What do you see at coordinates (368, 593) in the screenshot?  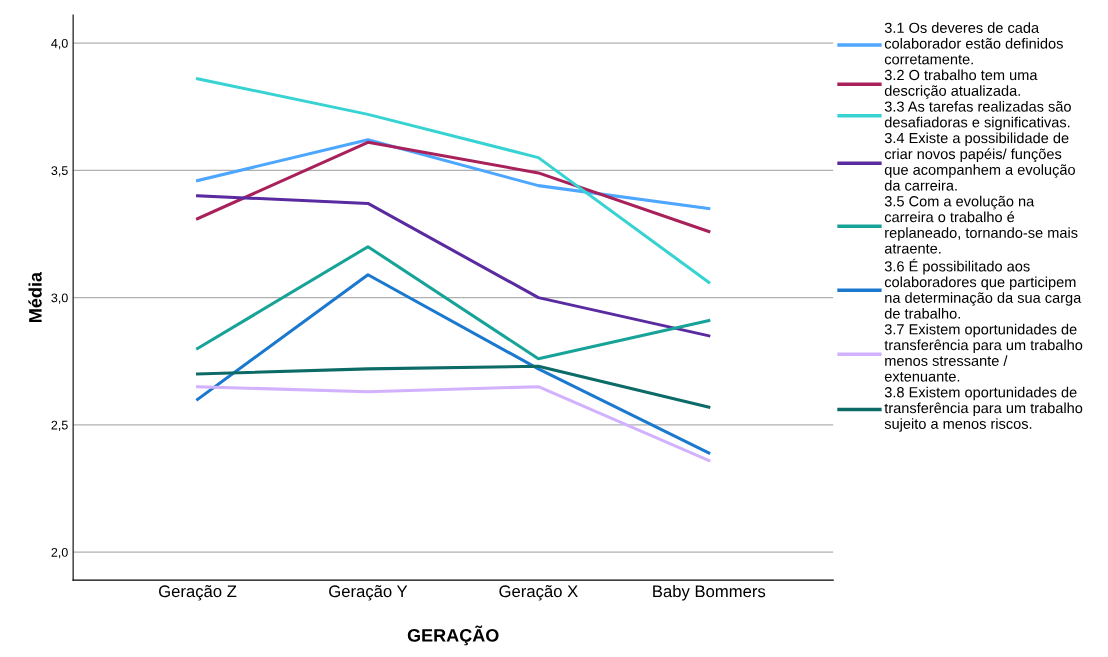 I see `x-tick-label: Geração Y` at bounding box center [368, 593].